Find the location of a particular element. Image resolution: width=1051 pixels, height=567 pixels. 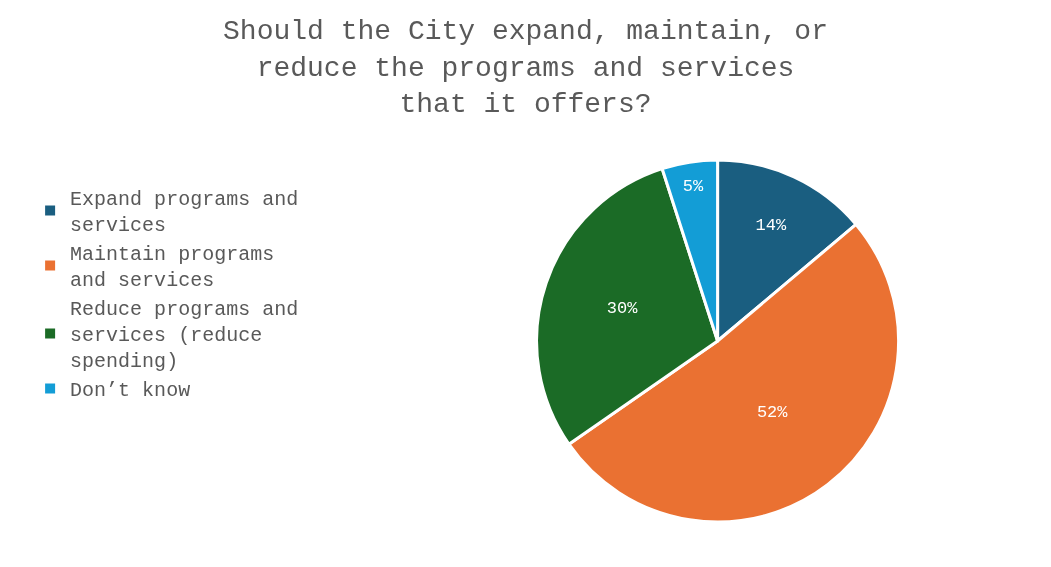

data-label: 30% is located at coordinates (622, 309).